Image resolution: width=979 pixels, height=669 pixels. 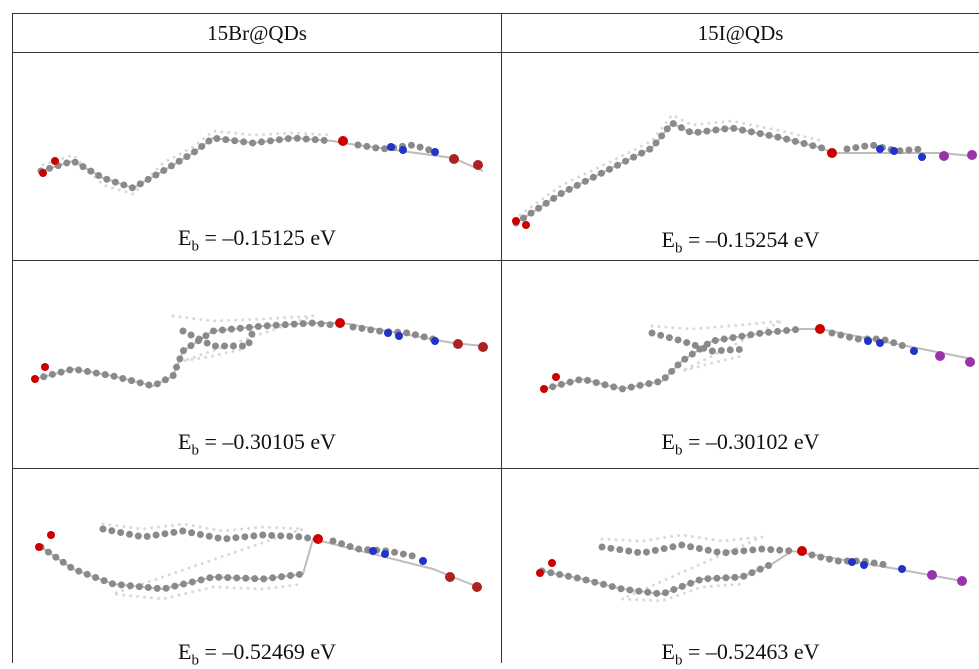 I want to click on header-text: 15Br@QDs, so click(x=257, y=33).